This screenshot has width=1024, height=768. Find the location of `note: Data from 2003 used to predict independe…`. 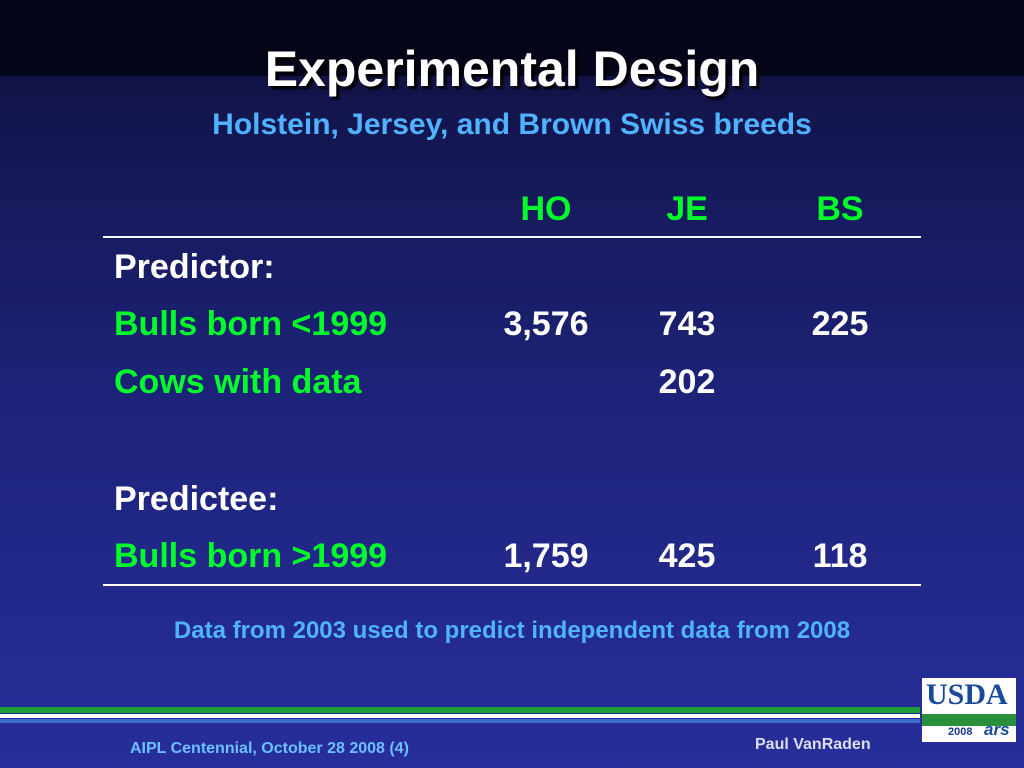

note: Data from 2003 used to predict independe… is located at coordinates (512, 630).